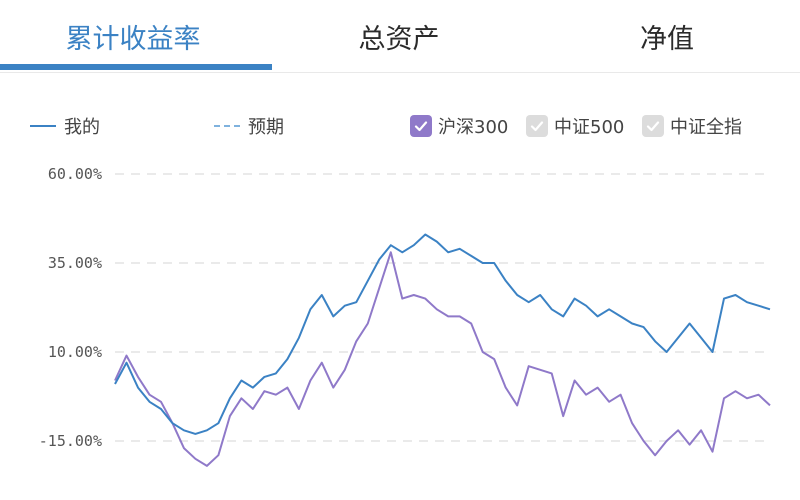  Describe the element at coordinates (473, 127) in the screenshot. I see `toggle-hs300-label: 沪深300` at that location.